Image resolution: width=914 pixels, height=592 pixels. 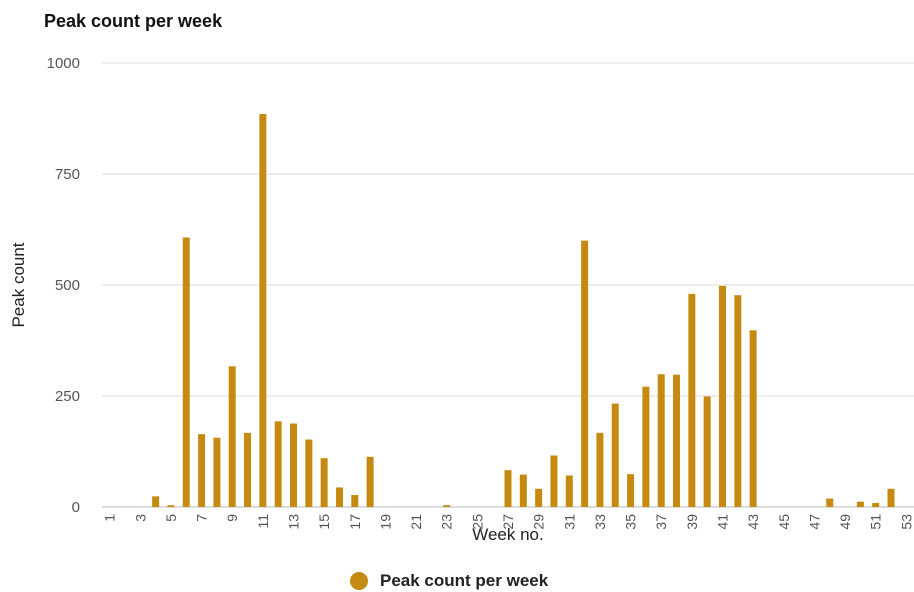 What do you see at coordinates (171, 518) in the screenshot?
I see `x-tick-label: 5` at bounding box center [171, 518].